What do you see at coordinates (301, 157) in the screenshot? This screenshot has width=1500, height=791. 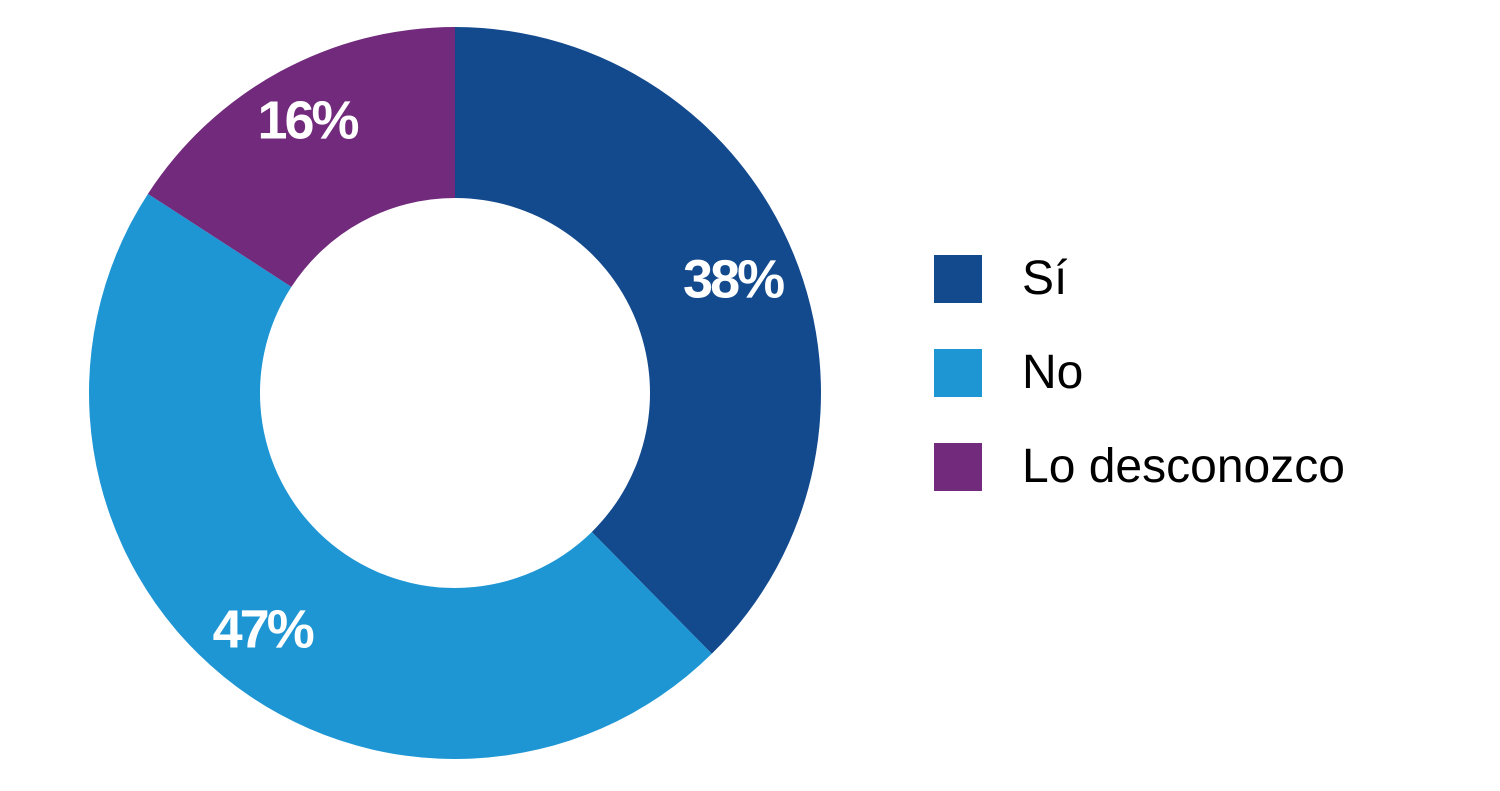 I see `slice-lo-desconozco` at bounding box center [301, 157].